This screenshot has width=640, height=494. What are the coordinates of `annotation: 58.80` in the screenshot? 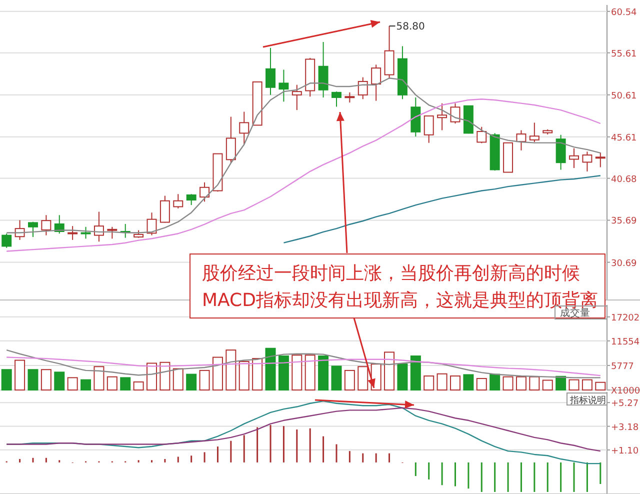 It's located at (410, 27).